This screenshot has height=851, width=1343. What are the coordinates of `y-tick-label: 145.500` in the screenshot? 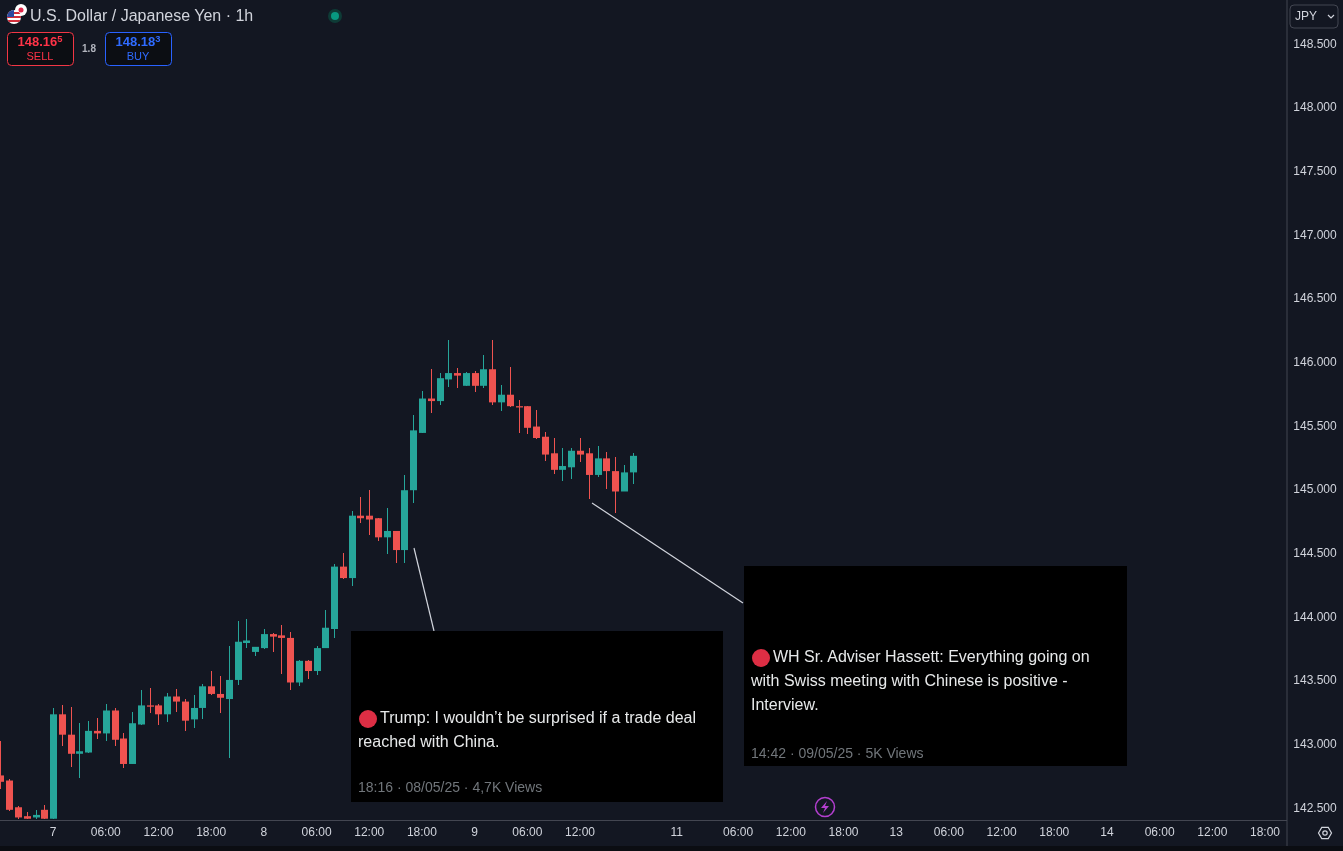 It's located at (1315, 425).